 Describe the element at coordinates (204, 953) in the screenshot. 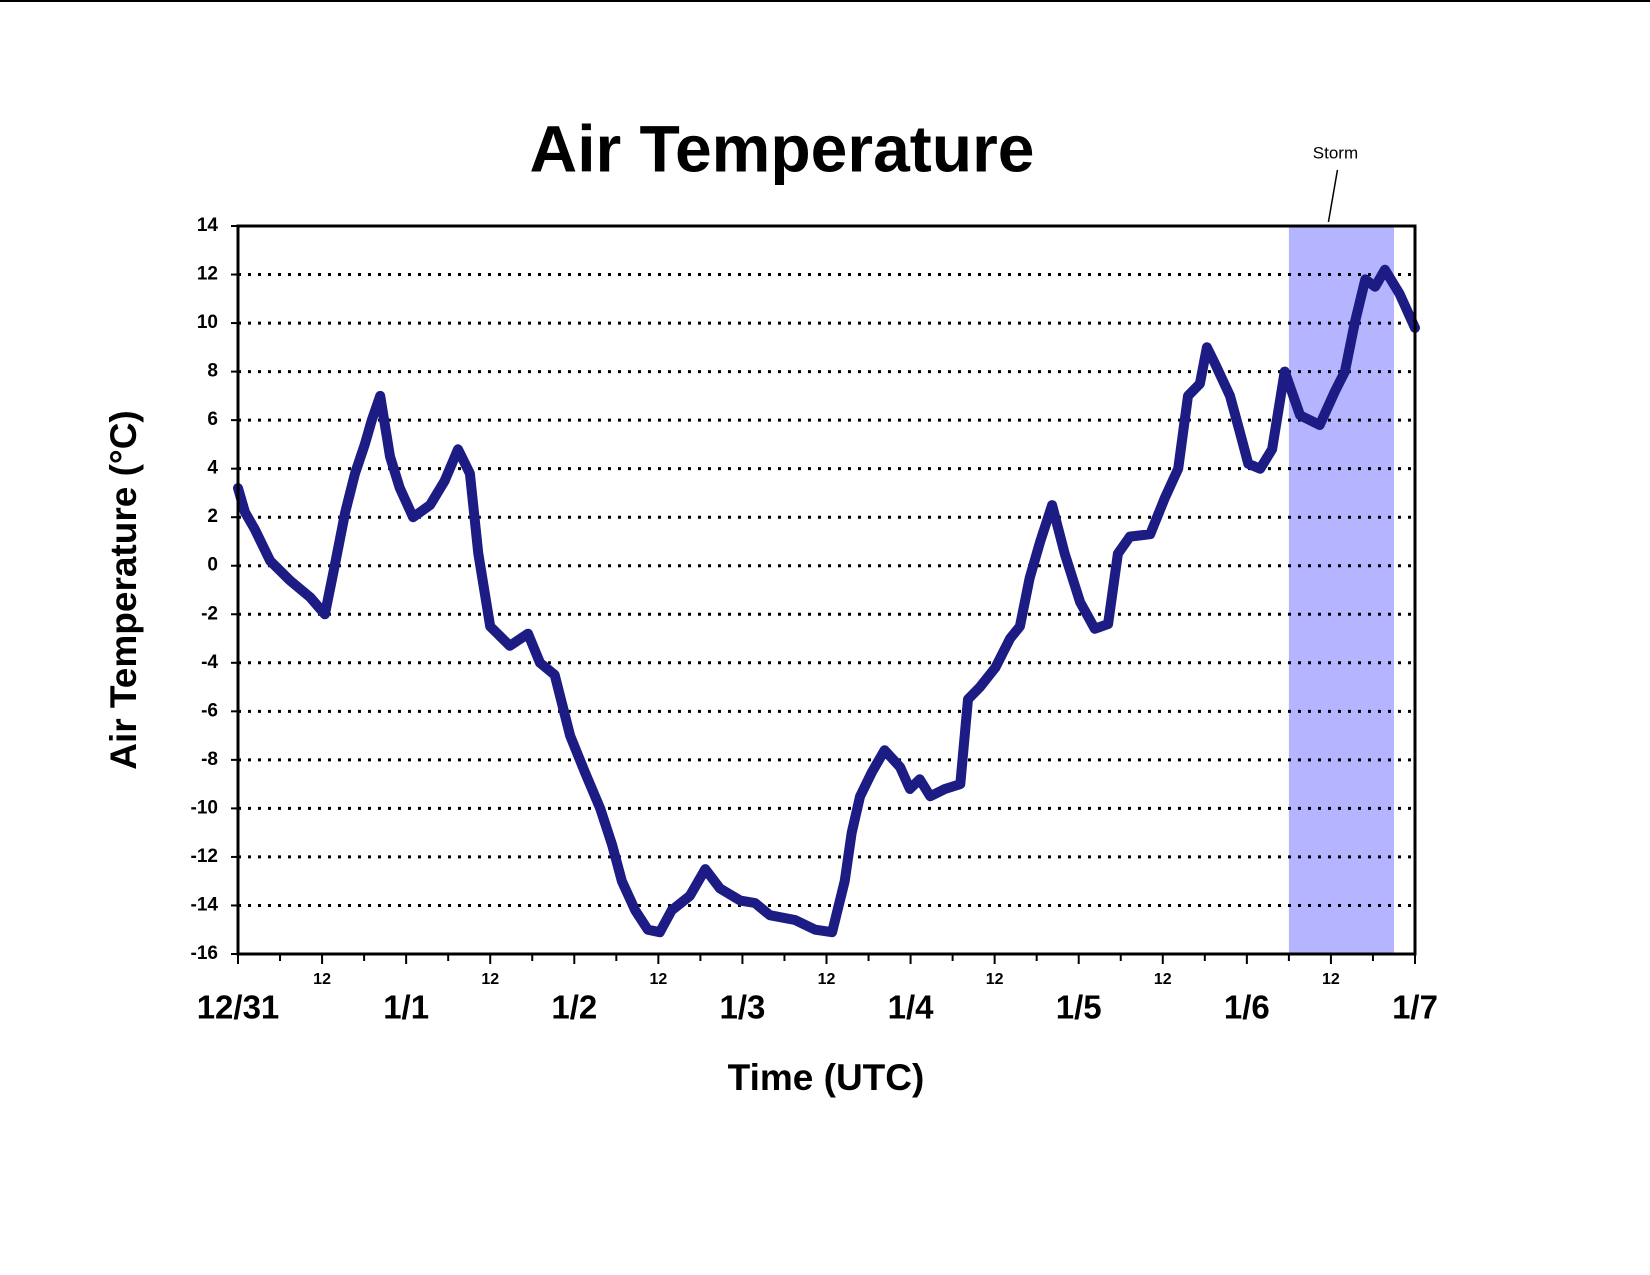

I see `y-tick-label: -16` at that location.